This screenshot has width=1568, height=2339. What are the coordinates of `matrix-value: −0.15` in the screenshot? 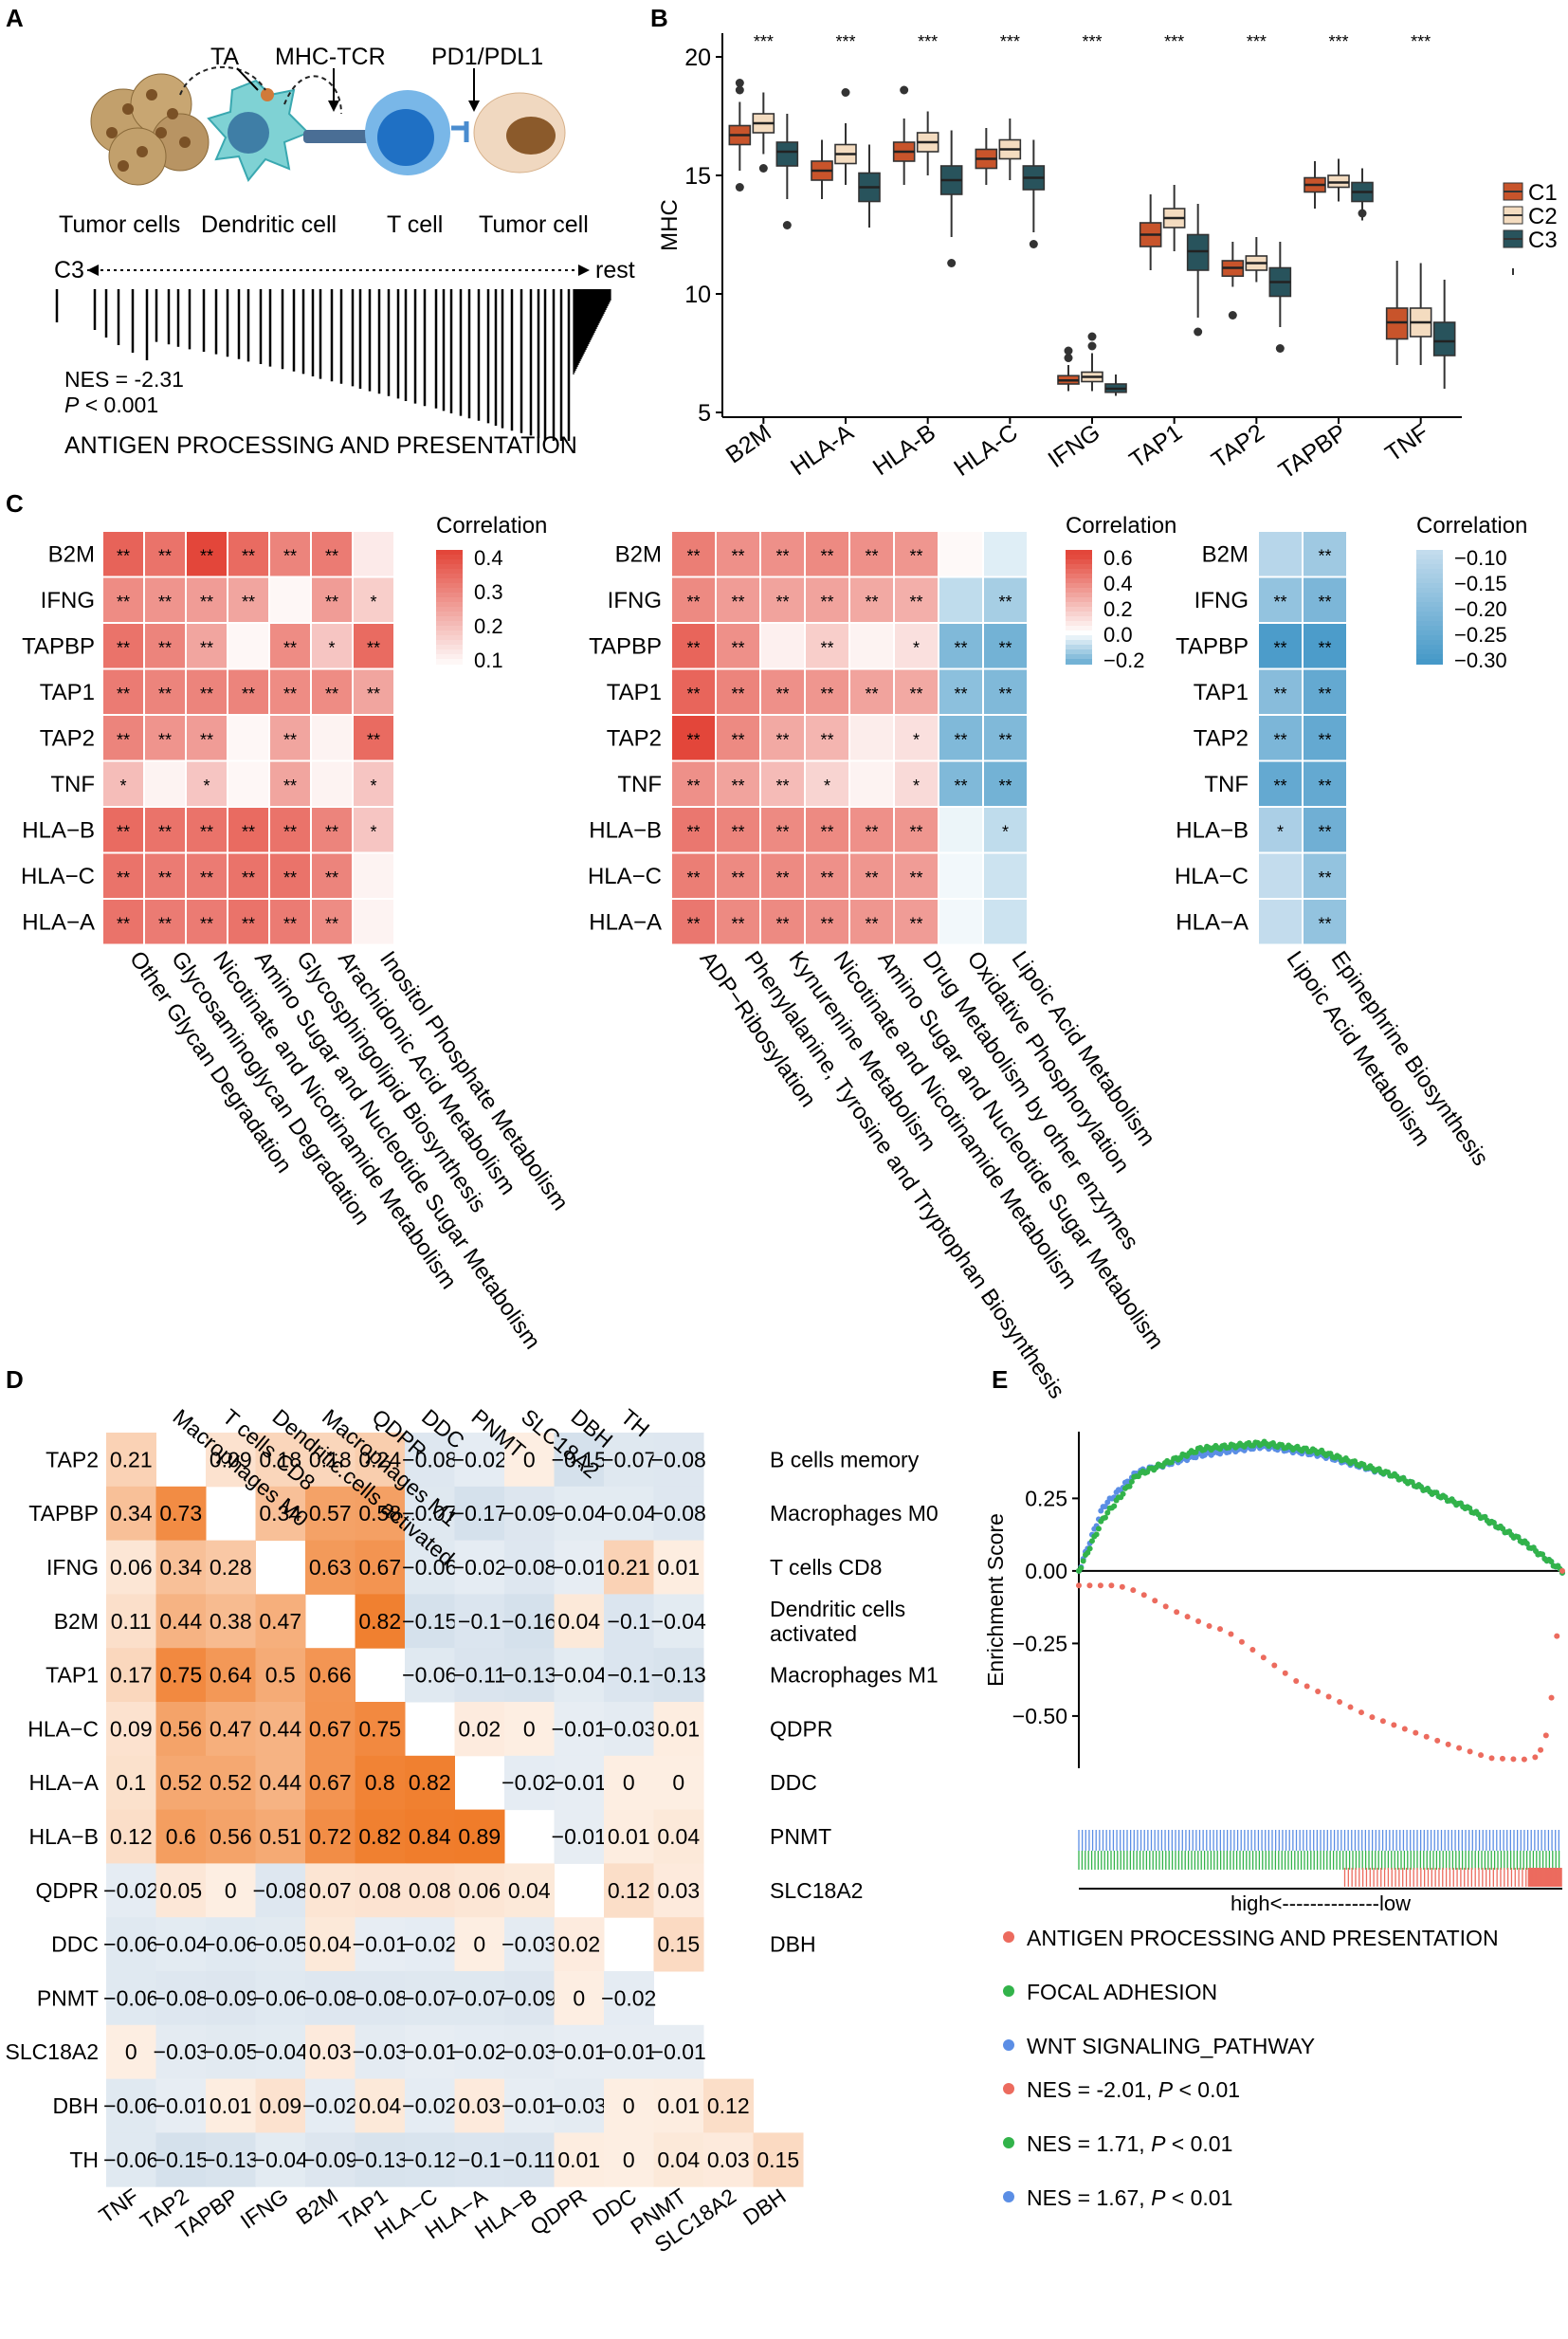 It's located at (579, 1459).